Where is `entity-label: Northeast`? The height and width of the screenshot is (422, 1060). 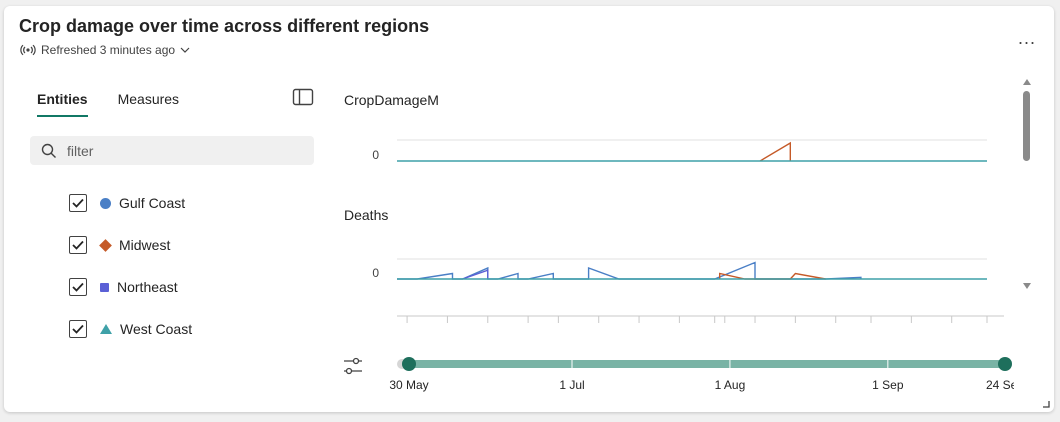 entity-label: Northeast is located at coordinates (147, 287).